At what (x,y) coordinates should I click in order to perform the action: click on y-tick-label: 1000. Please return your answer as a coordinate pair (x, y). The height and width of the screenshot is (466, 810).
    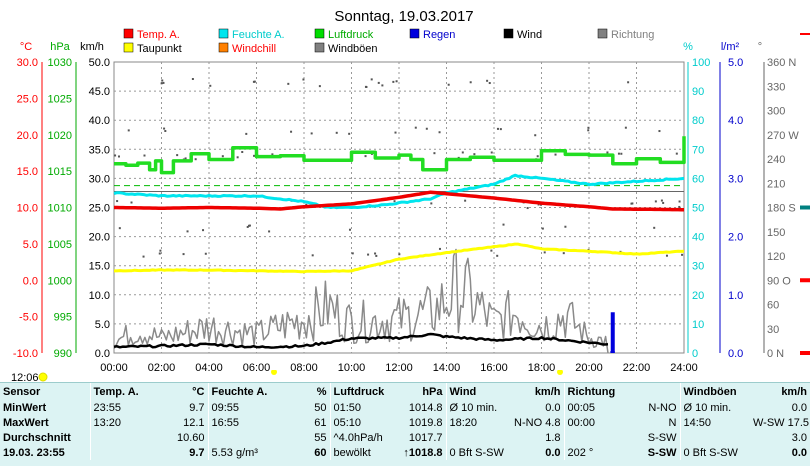
    Looking at the image, I should click on (60, 281).